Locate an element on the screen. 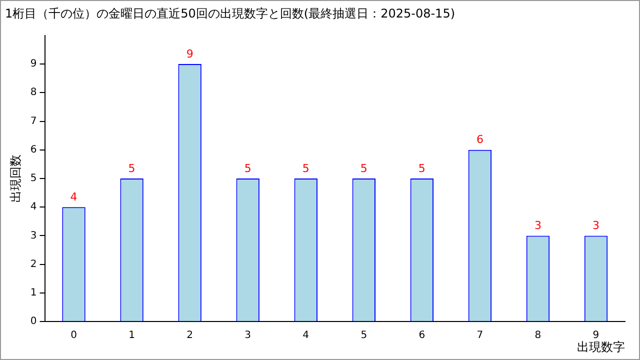 This screenshot has height=360, width=640. y-tick-label: 7 is located at coordinates (33, 121).